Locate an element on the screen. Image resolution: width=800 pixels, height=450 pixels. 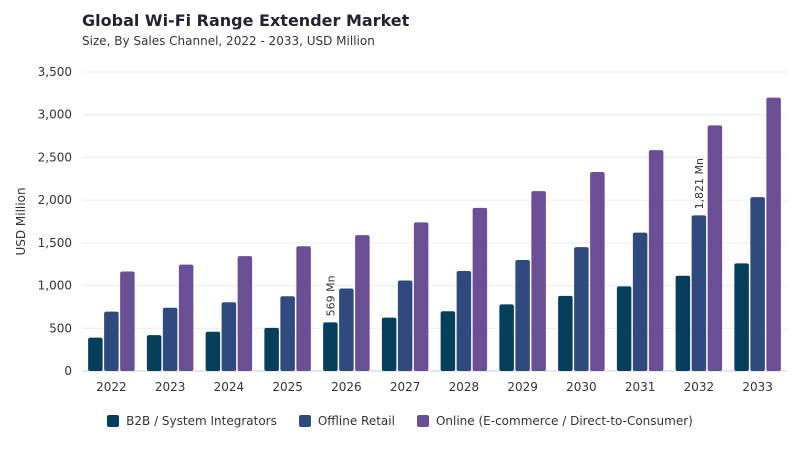
bar-offline-2026 is located at coordinates (346, 329).